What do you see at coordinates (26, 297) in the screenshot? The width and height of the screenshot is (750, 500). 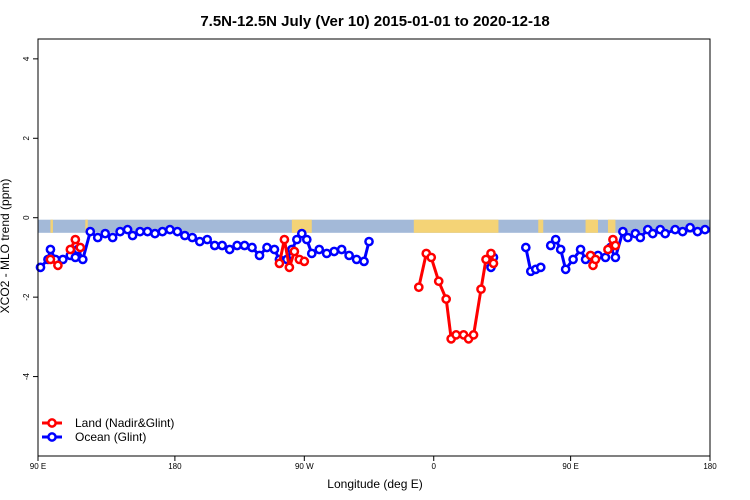 I see `y-tick-label: -2` at bounding box center [26, 297].